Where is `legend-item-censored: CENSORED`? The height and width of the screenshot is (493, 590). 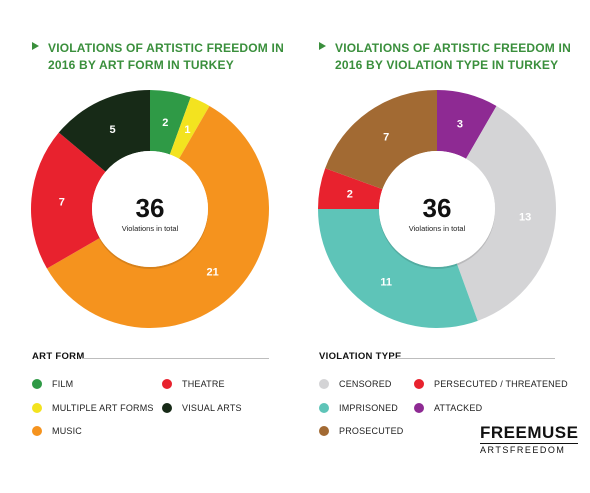
legend-item-censored: CENSORED is located at coordinates (355, 384).